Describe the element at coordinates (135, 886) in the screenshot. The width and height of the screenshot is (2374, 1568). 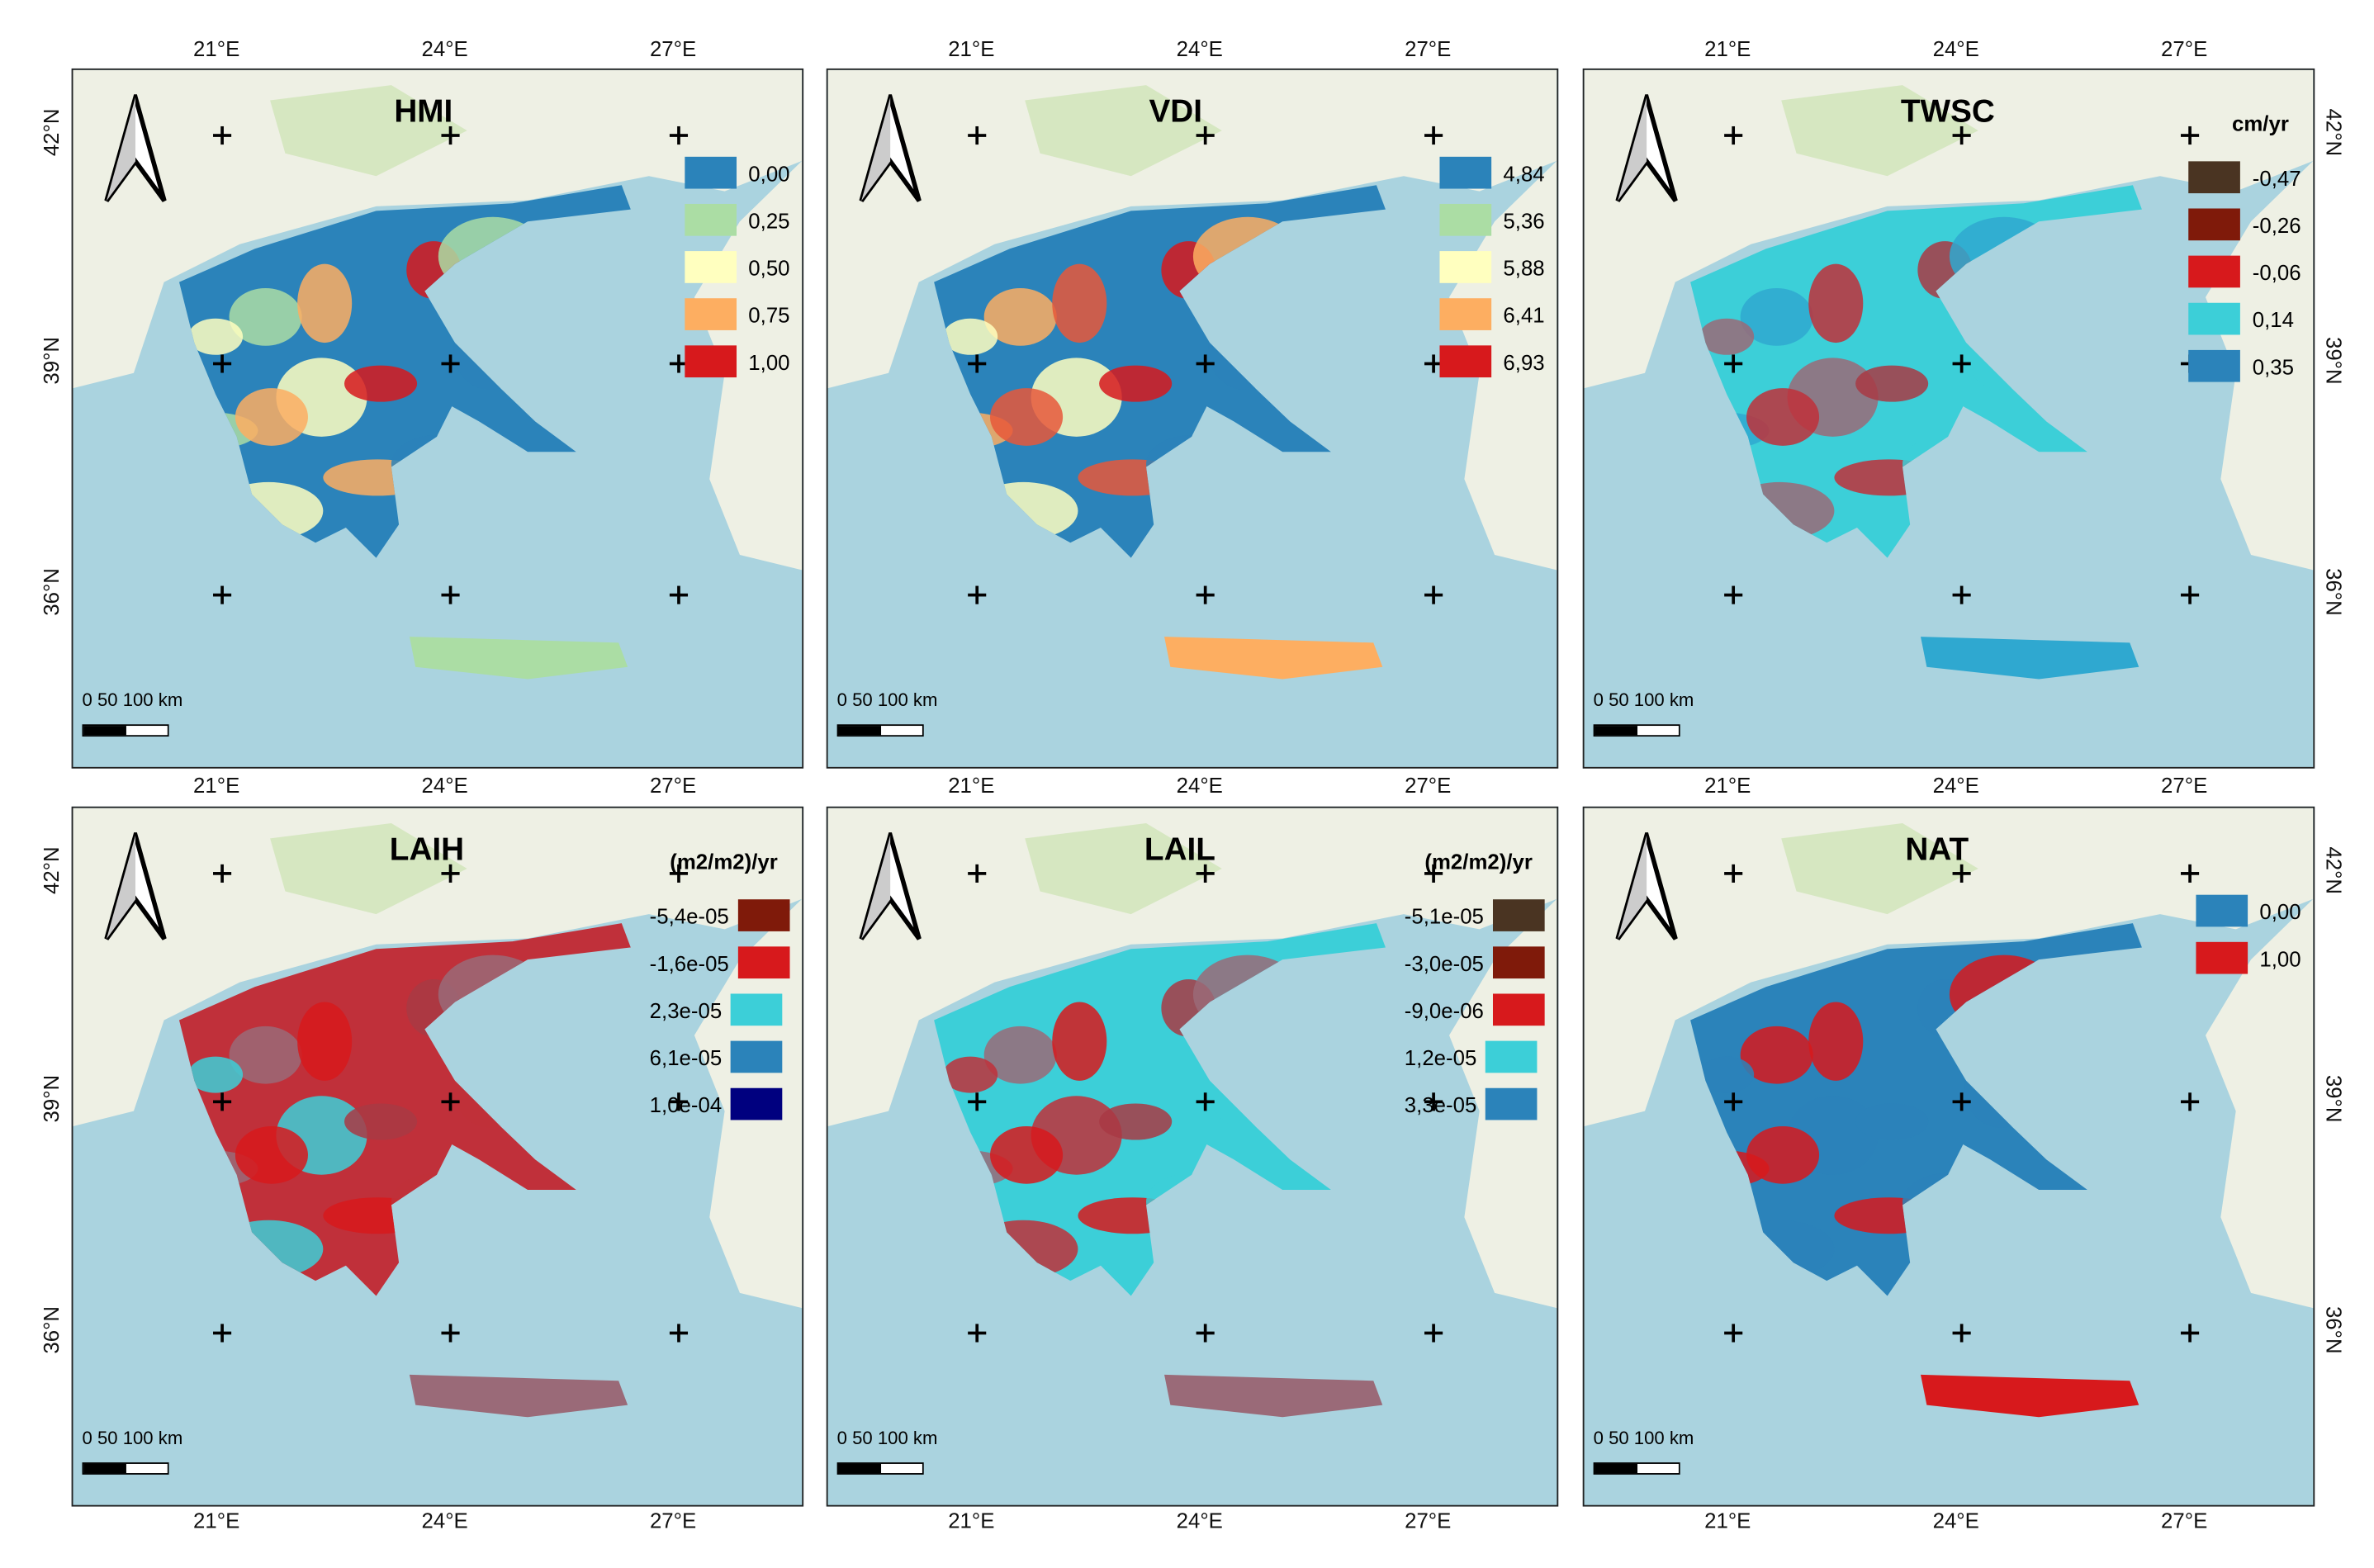
I see `north-arrow-icon` at that location.